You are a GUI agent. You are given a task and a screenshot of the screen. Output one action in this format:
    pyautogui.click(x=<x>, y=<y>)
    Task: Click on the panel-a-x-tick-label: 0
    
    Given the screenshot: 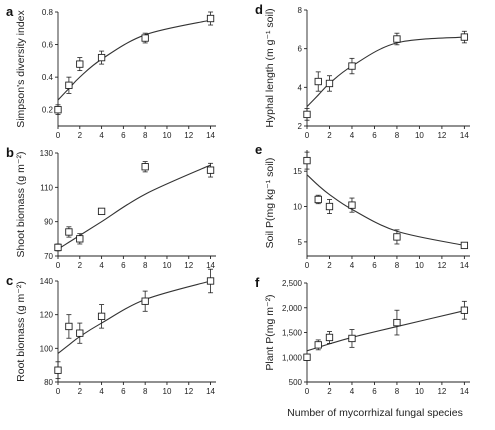 What is the action you would take?
    pyautogui.click(x=58, y=135)
    